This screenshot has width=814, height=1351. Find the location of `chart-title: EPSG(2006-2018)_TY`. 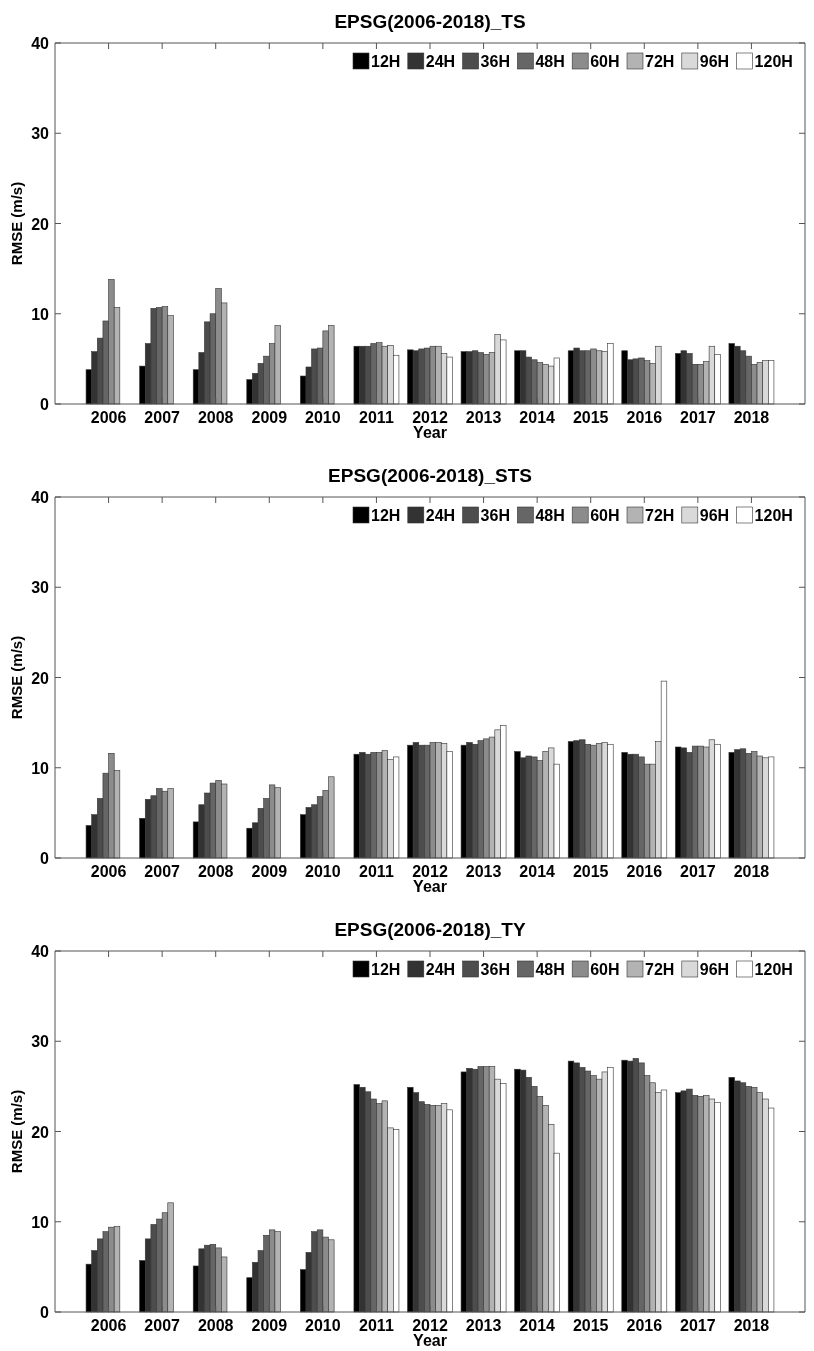

chart-title: EPSG(2006-2018)_TY is located at coordinates (430, 929).